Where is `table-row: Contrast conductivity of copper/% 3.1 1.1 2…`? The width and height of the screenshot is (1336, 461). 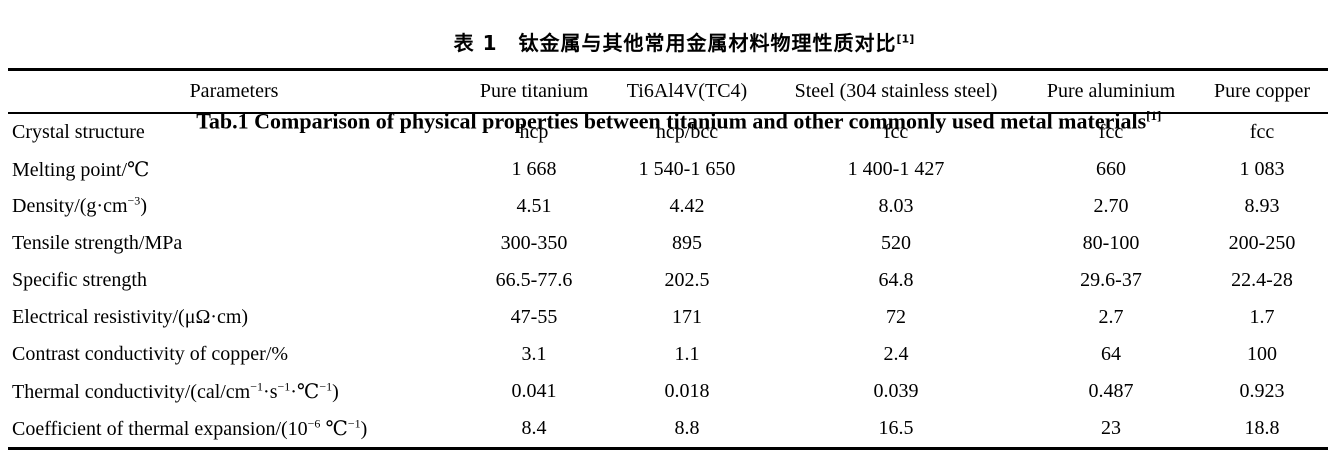
table-row: Contrast conductivity of copper/% 3.1 1.1 2… is located at coordinates (668, 354).